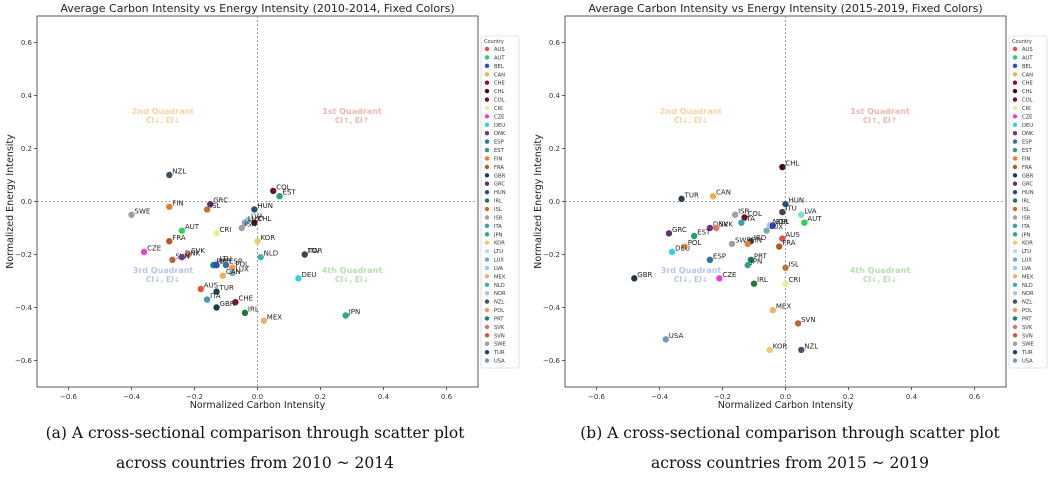 The width and height of the screenshot is (1048, 478). Describe the element at coordinates (694, 236) in the screenshot. I see `data-point-est` at that location.